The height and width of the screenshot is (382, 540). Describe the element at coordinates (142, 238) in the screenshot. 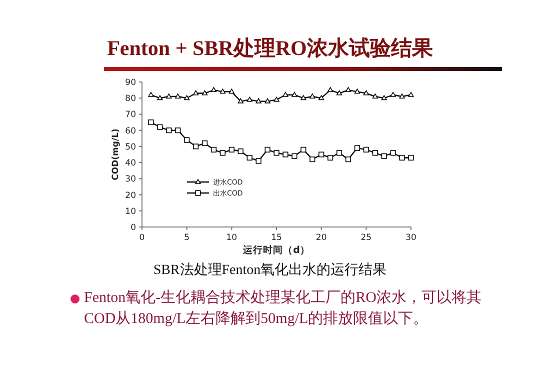

I see `x-tick-label: 0` at that location.